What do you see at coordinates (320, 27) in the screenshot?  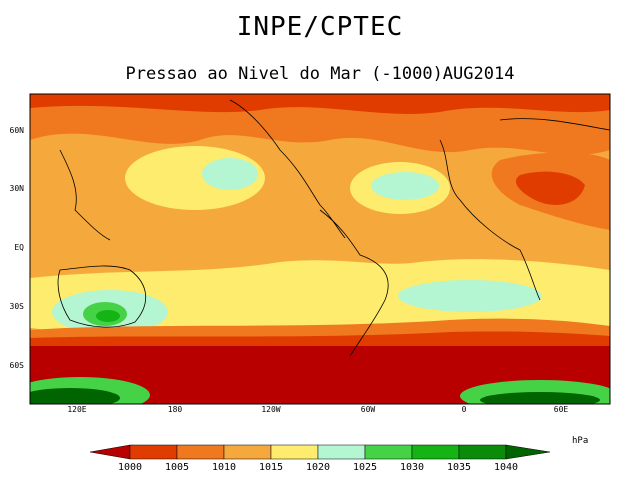 I see `chart-title: INPE/CPTEC` at bounding box center [320, 27].